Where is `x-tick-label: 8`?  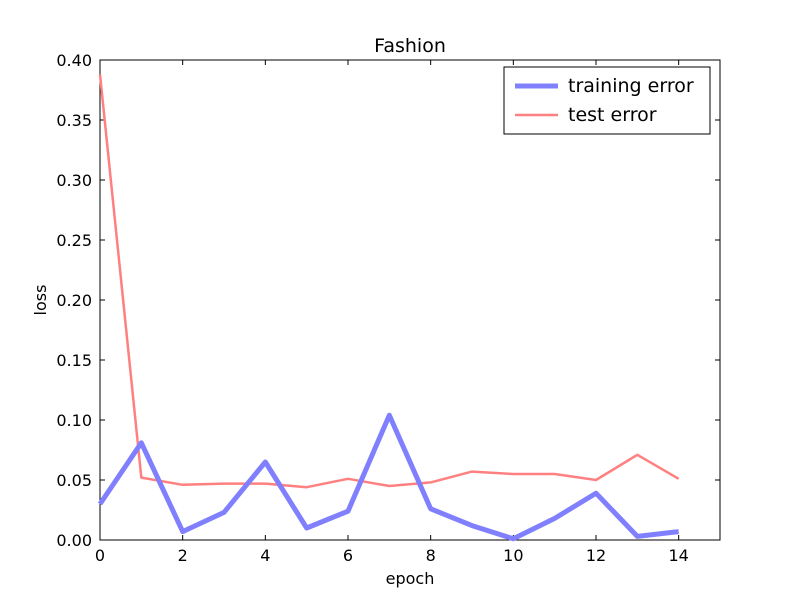 x-tick-label: 8 is located at coordinates (431, 555).